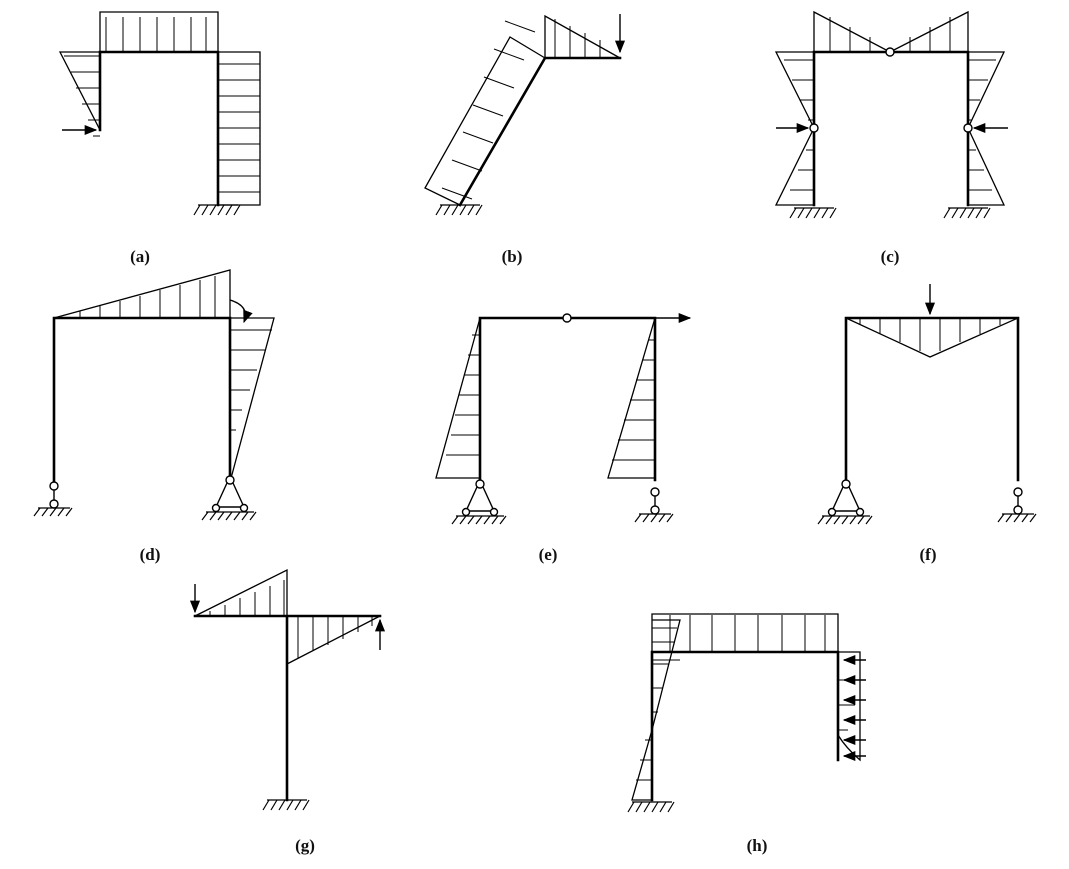  Describe the element at coordinates (512, 256) in the screenshot. I see `panel-b-caption: (b)` at that location.